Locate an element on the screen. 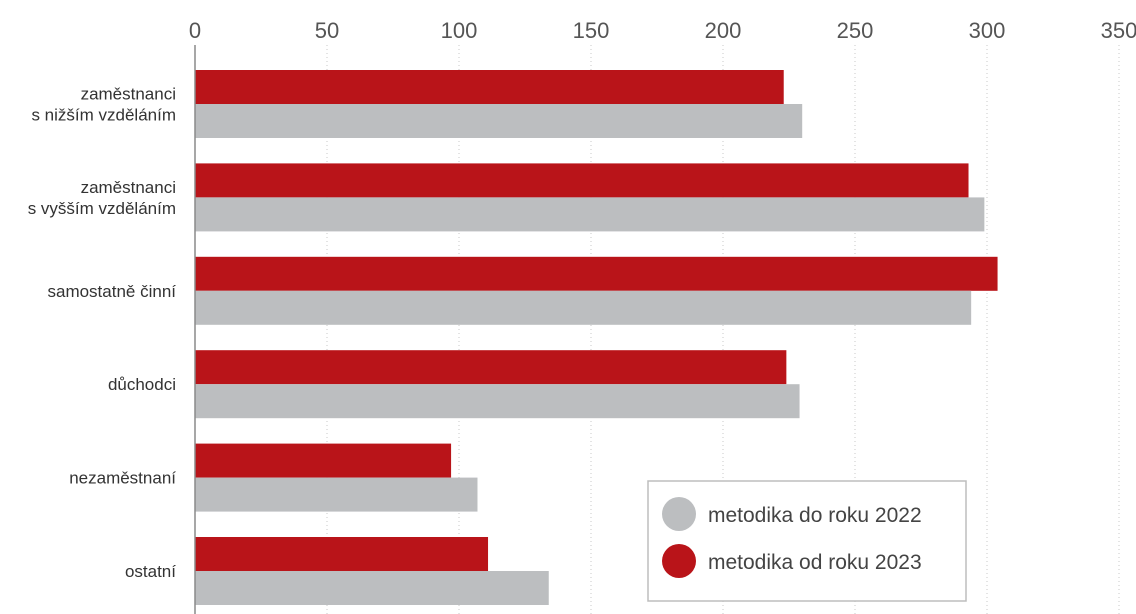 The image size is (1136, 614). category-label: zaměstnanci s nižším vzděláním is located at coordinates (103, 105).